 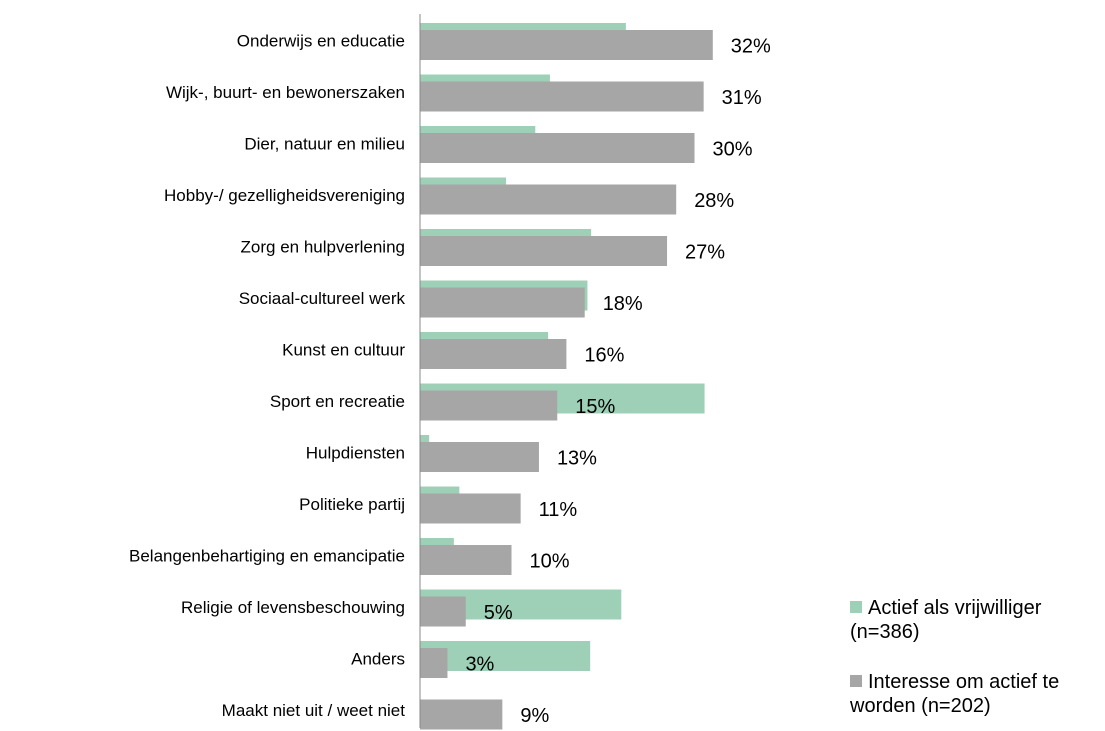 What do you see at coordinates (337, 401) in the screenshot?
I see `category-label: Sport en recreatie` at bounding box center [337, 401].